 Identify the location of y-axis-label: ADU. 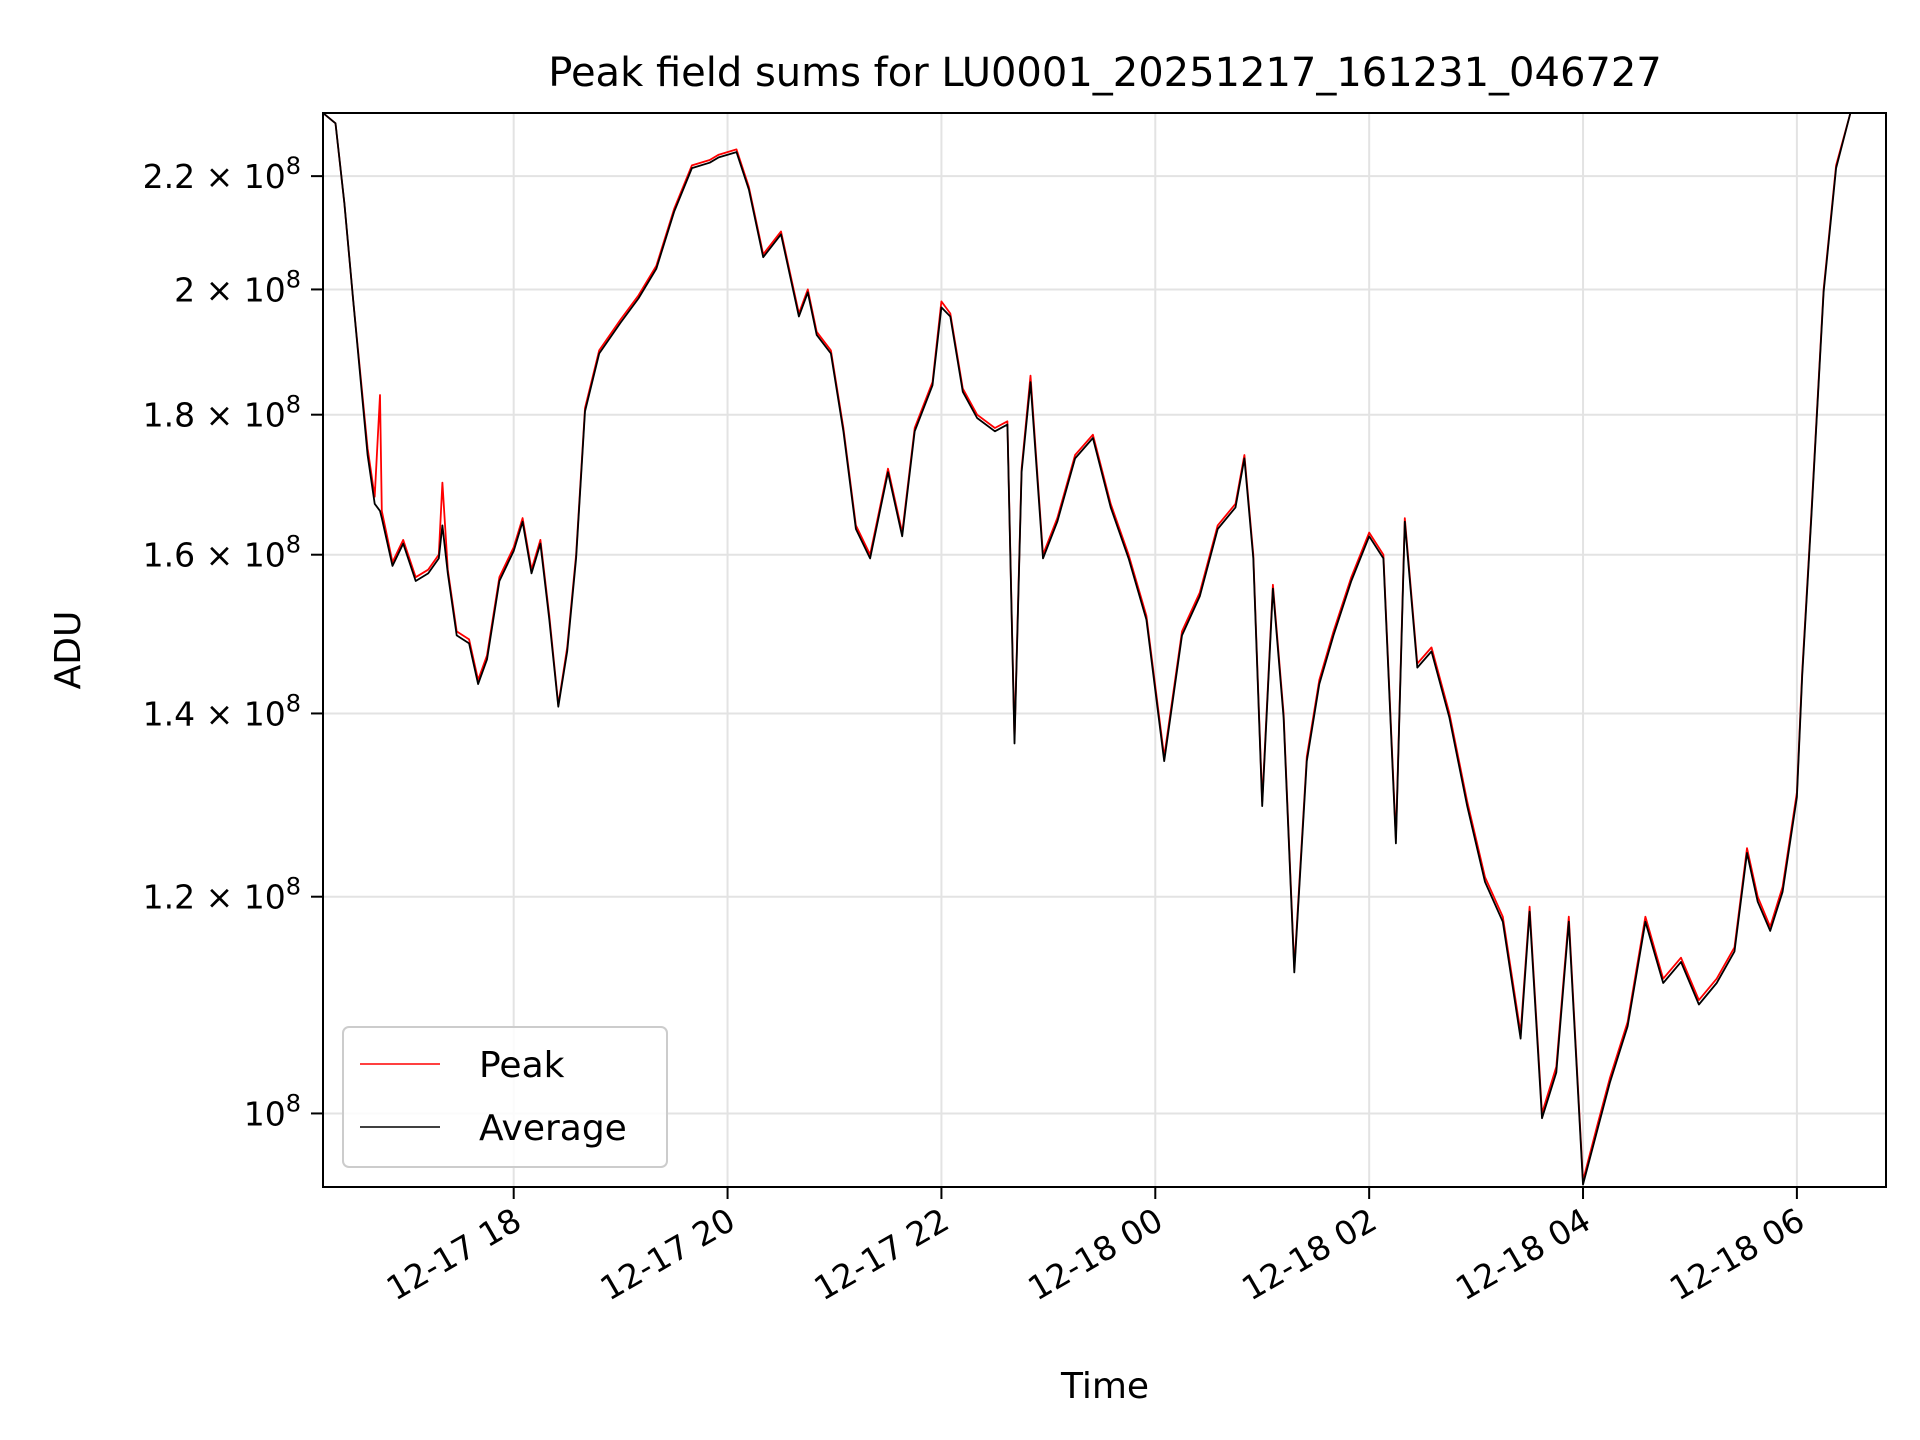
(68, 650).